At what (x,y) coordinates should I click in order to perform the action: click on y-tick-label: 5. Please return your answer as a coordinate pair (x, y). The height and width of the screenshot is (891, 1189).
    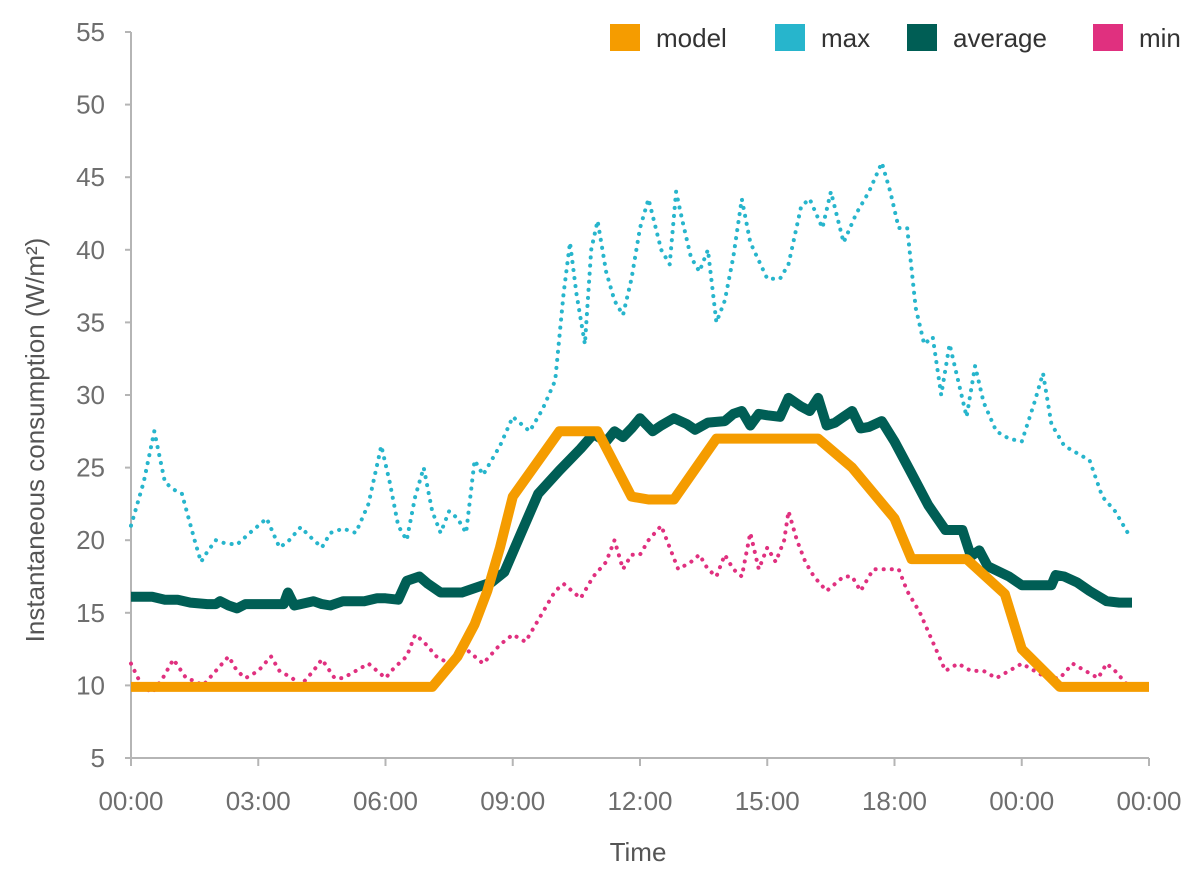
    Looking at the image, I should click on (98, 758).